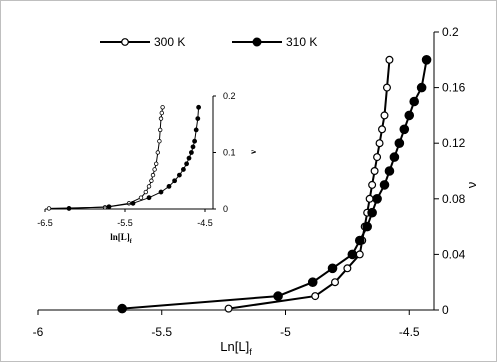  I want to click on main-x-tick-label: -5.5, so click(161, 332).